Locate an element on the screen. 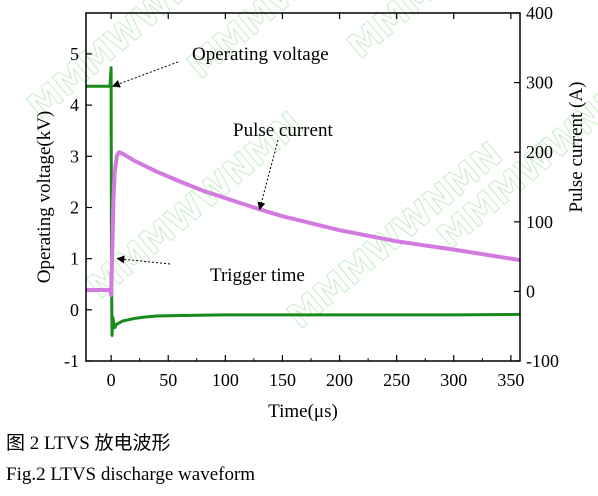 Image resolution: width=598 pixels, height=496 pixels. annotation-label: Operating voltage is located at coordinates (260, 54).